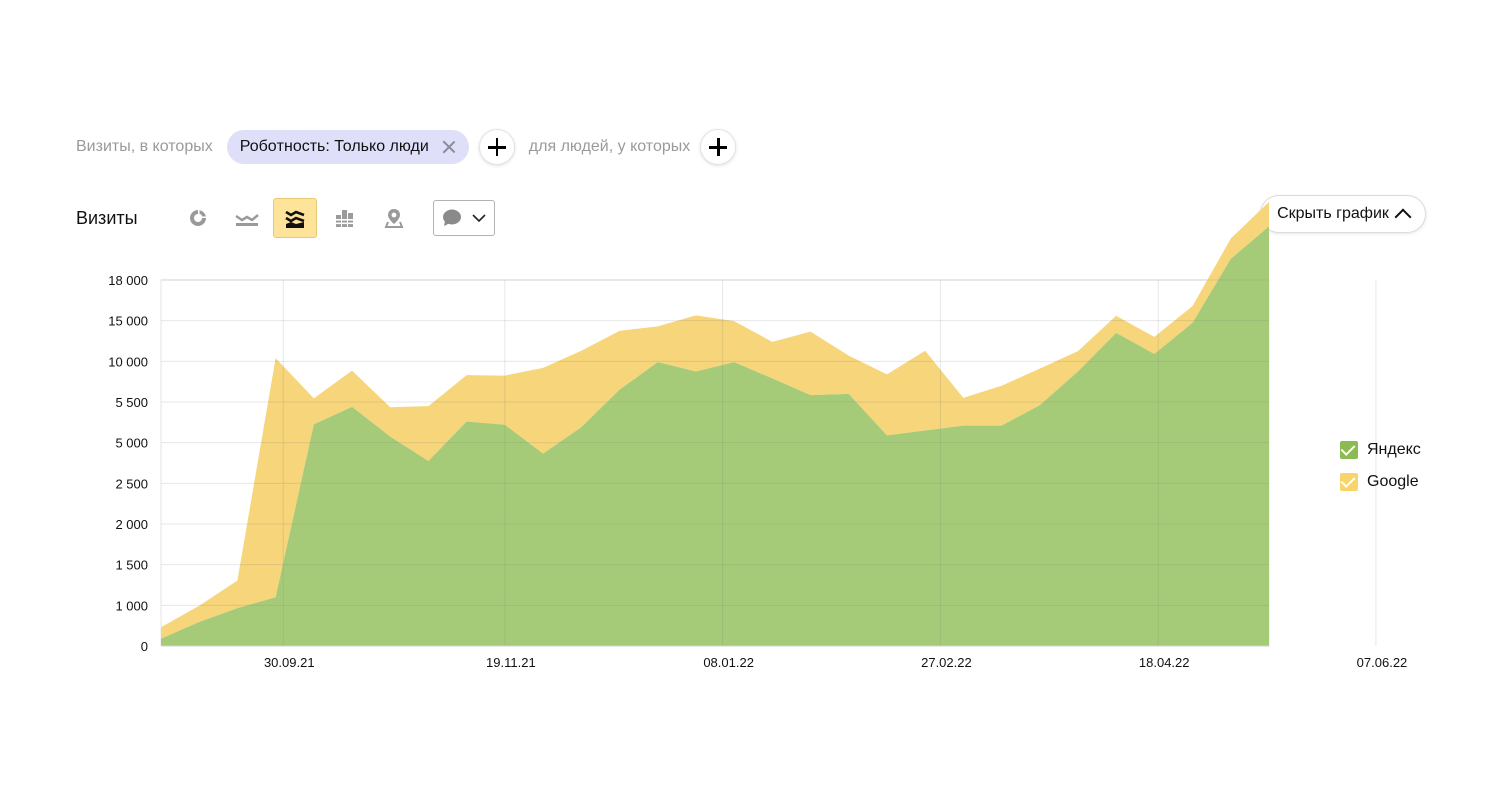 This screenshot has width=1500, height=800. I want to click on chevron-down-icon, so click(479, 218).